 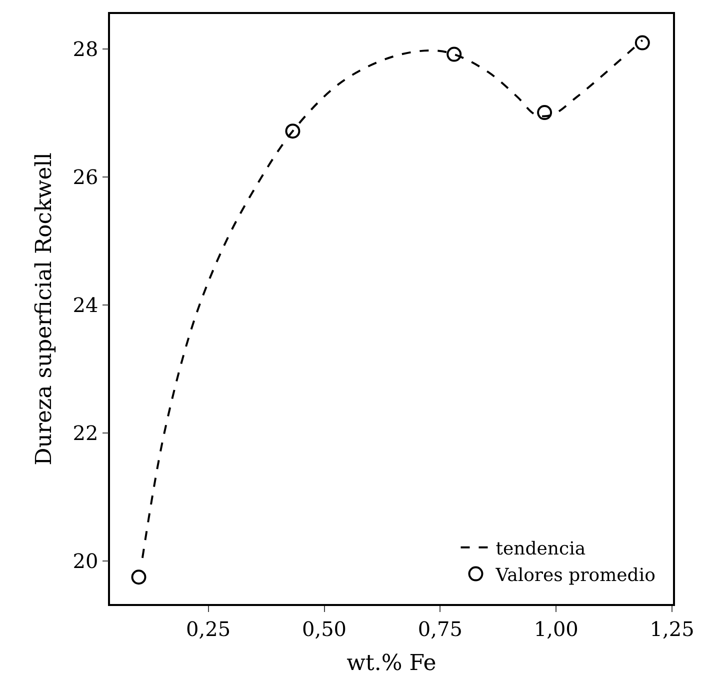 What do you see at coordinates (208, 628) in the screenshot?
I see `x-tick-label: 0,25` at bounding box center [208, 628].